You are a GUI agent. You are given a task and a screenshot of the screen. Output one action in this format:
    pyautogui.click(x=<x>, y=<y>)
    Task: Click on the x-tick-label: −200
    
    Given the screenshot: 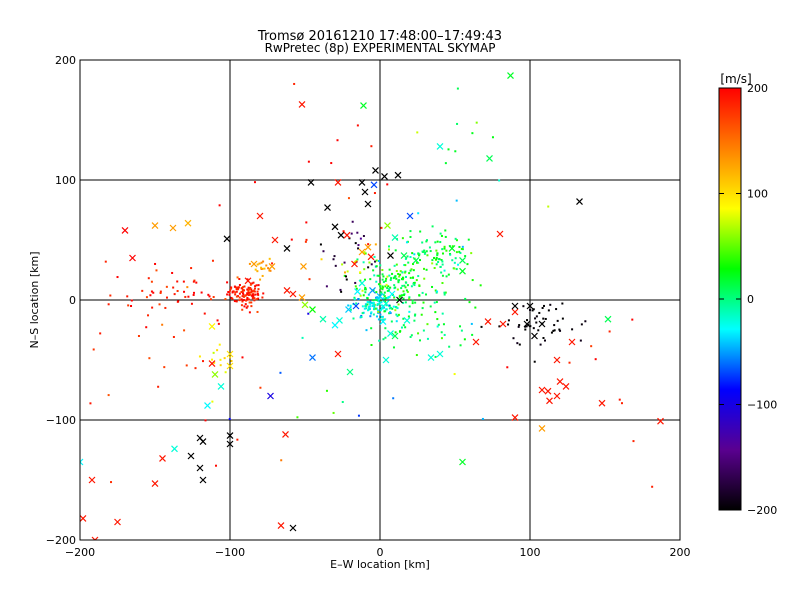 What is the action you would take?
    pyautogui.click(x=80, y=552)
    